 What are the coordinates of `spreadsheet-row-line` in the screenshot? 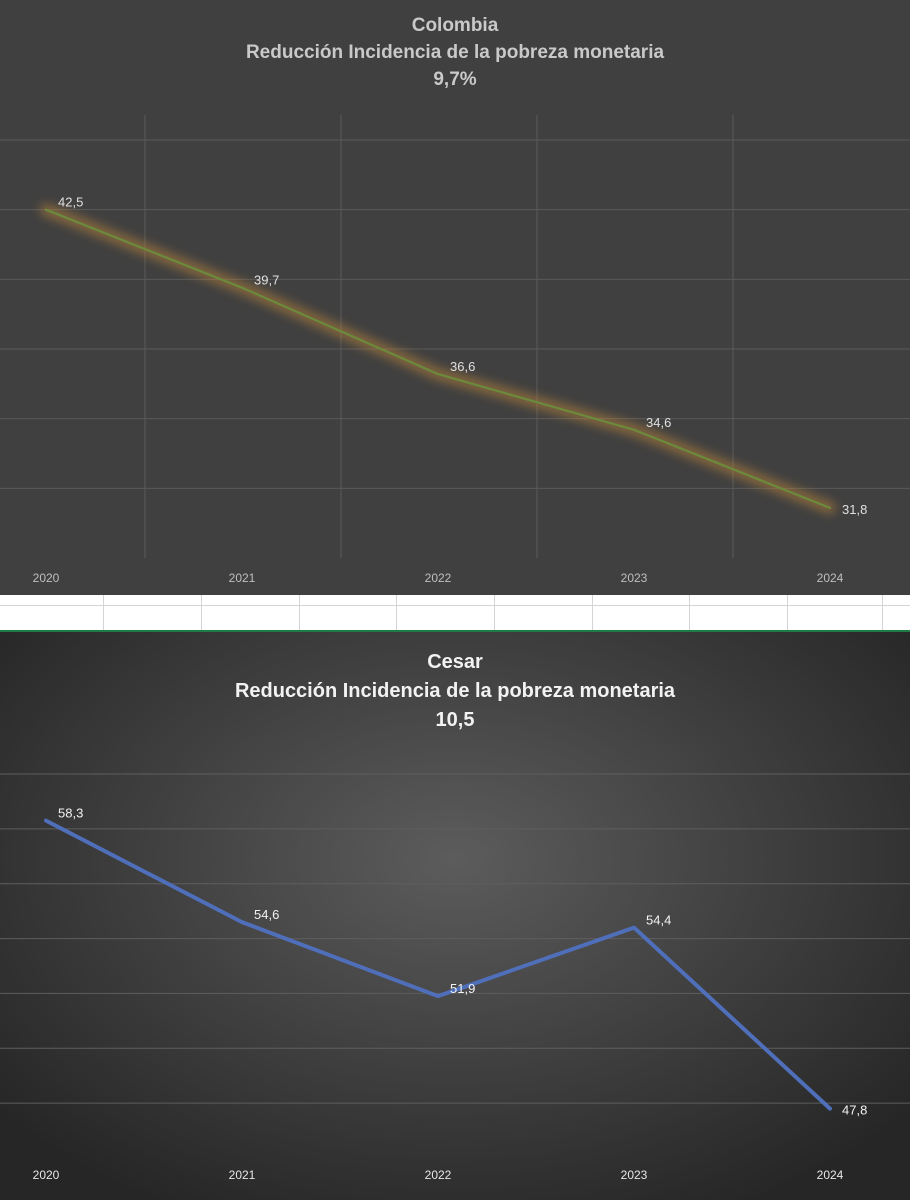 It's located at (455, 605).